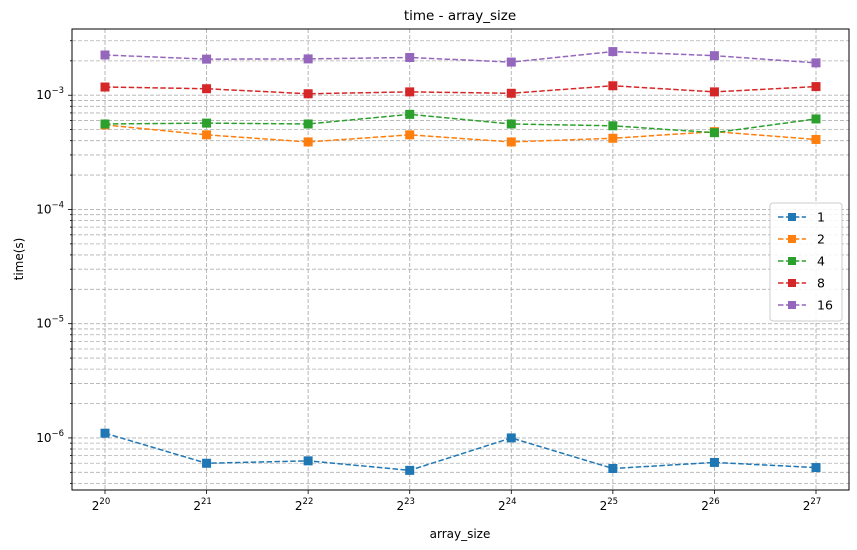 The height and width of the screenshot is (550, 857). Describe the element at coordinates (304, 505) in the screenshot. I see `x-tick-label: 222` at that location.